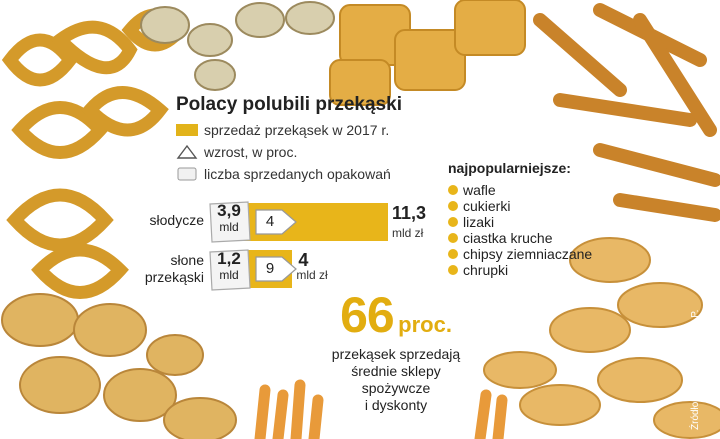 This screenshot has width=720, height=439. What do you see at coordinates (487, 206) in the screenshot?
I see `popular-item-label: cukierki` at bounding box center [487, 206].